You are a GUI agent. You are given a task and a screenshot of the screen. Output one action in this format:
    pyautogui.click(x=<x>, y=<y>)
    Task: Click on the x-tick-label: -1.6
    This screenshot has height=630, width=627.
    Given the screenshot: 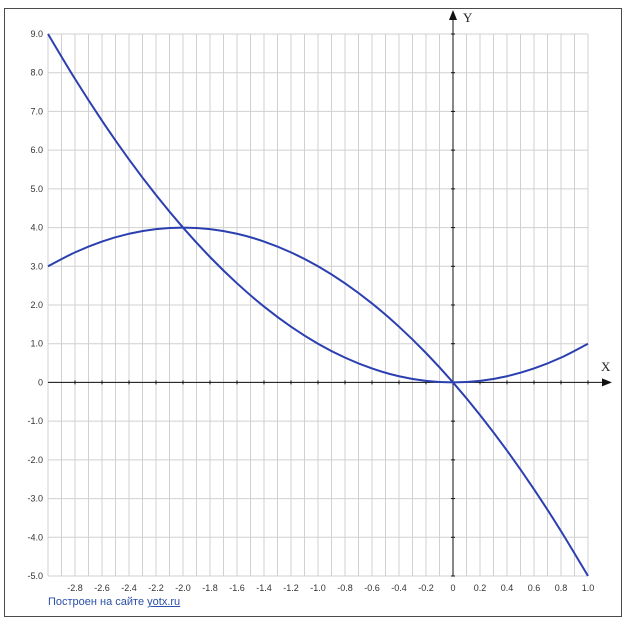 What is the action you would take?
    pyautogui.click(x=237, y=588)
    